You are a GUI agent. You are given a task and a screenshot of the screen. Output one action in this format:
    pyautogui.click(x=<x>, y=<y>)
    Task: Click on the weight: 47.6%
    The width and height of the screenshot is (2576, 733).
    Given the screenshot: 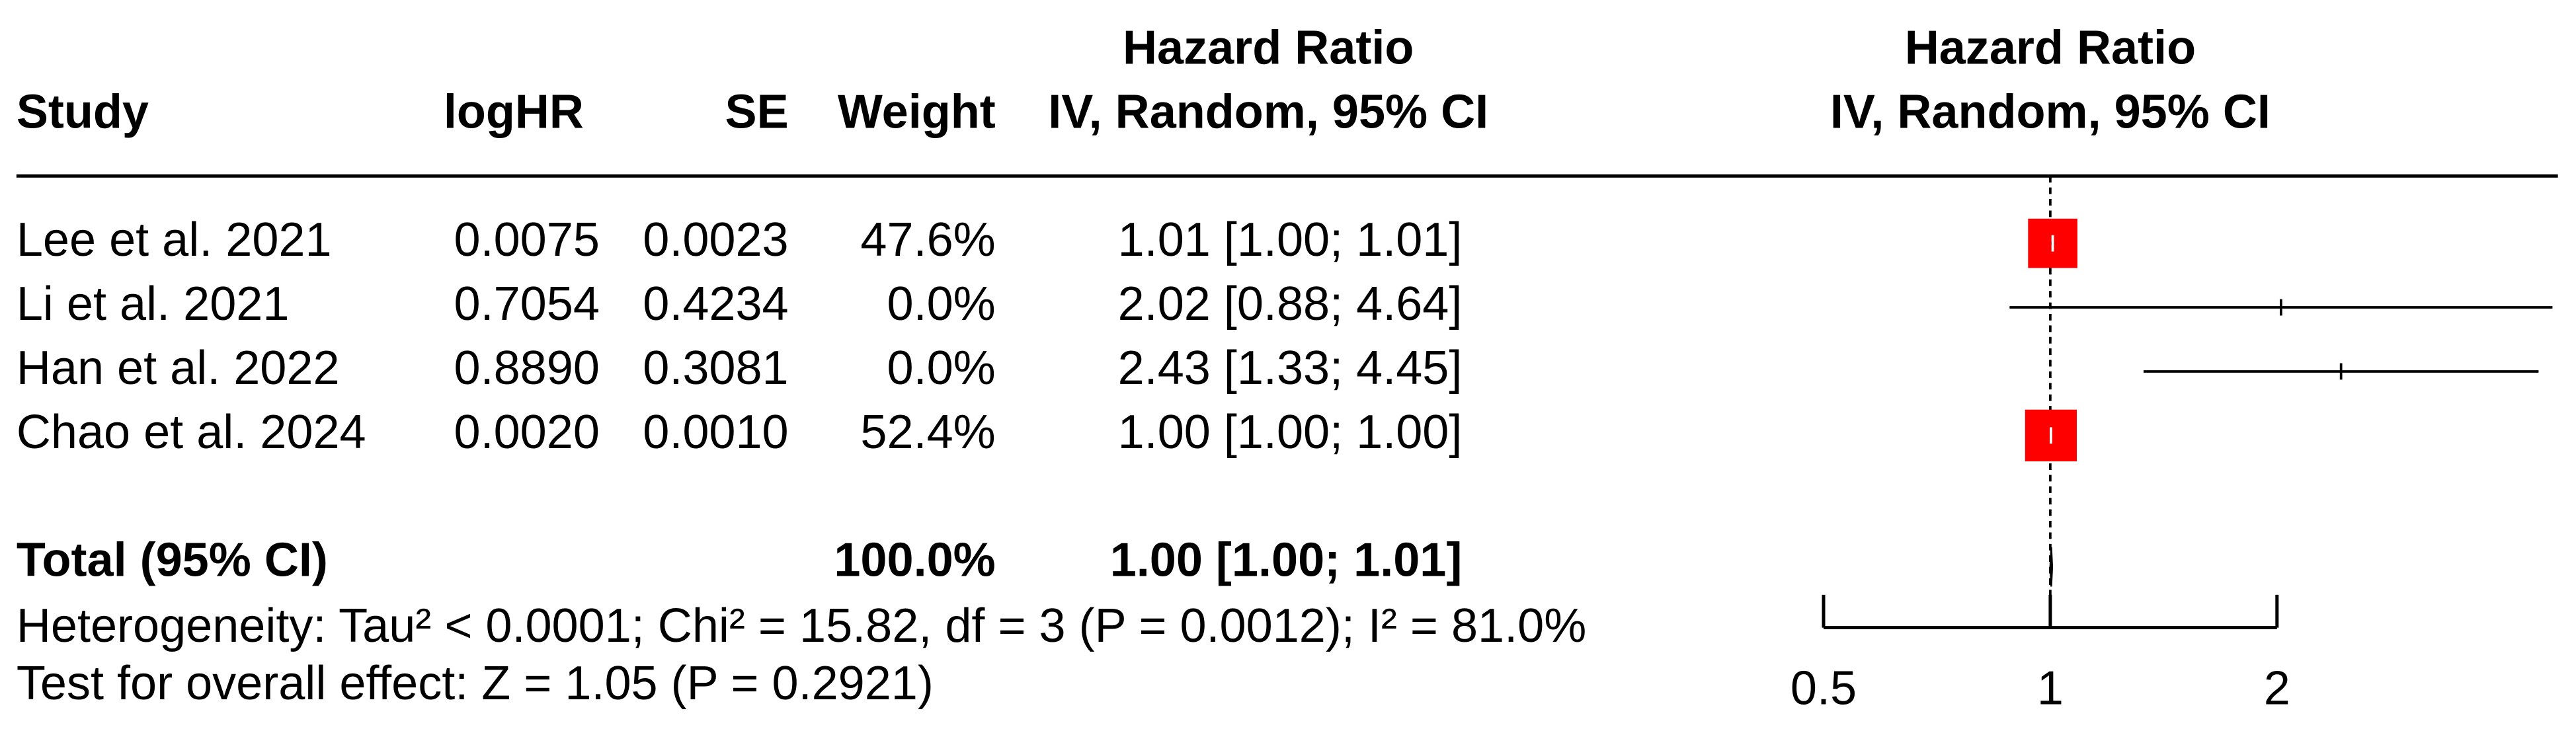 What is the action you would take?
    pyautogui.click(x=927, y=239)
    